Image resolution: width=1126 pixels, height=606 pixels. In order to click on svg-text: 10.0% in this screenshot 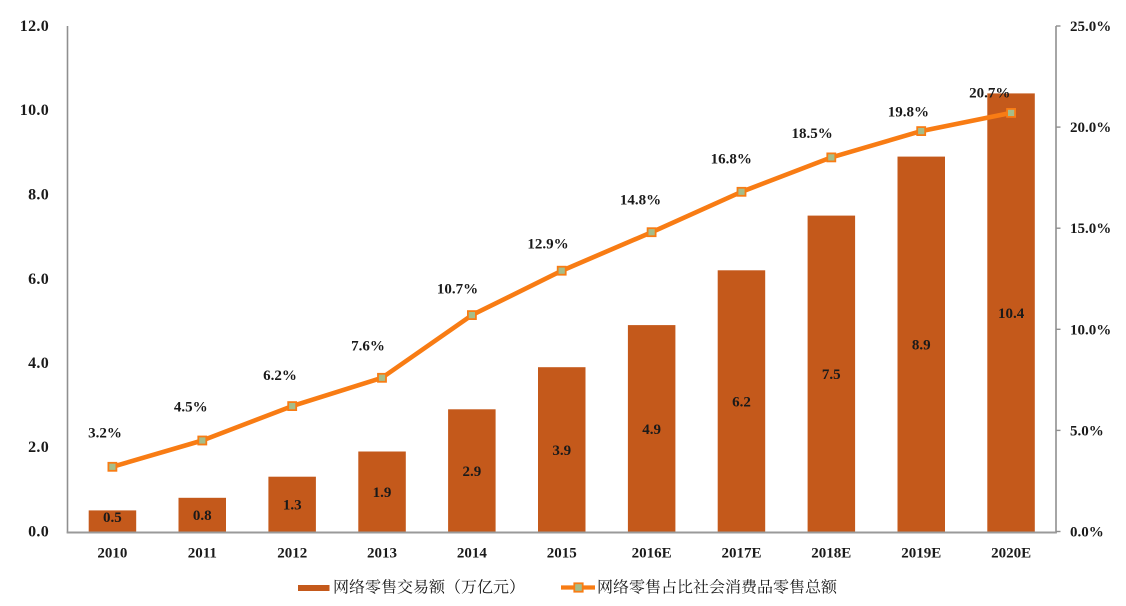, I will do `click(1090, 330)`.